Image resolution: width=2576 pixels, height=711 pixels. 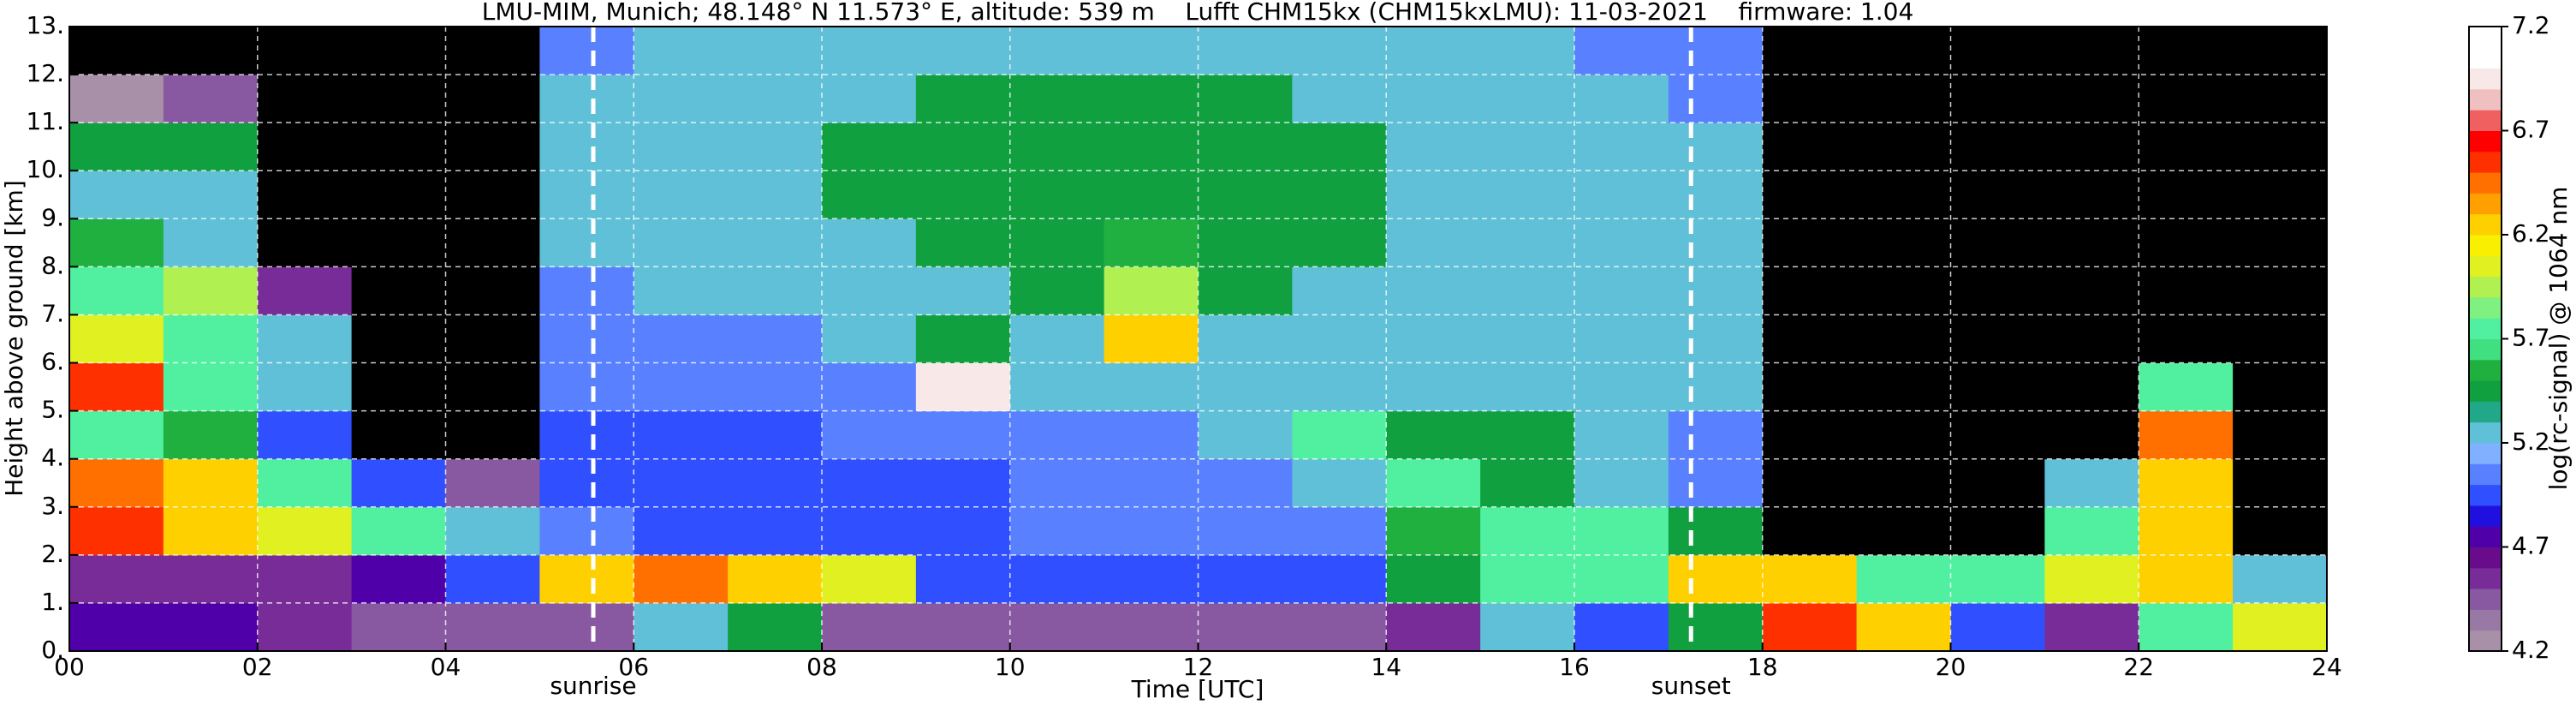 I want to click on x-tick-label: 04, so click(x=446, y=667).